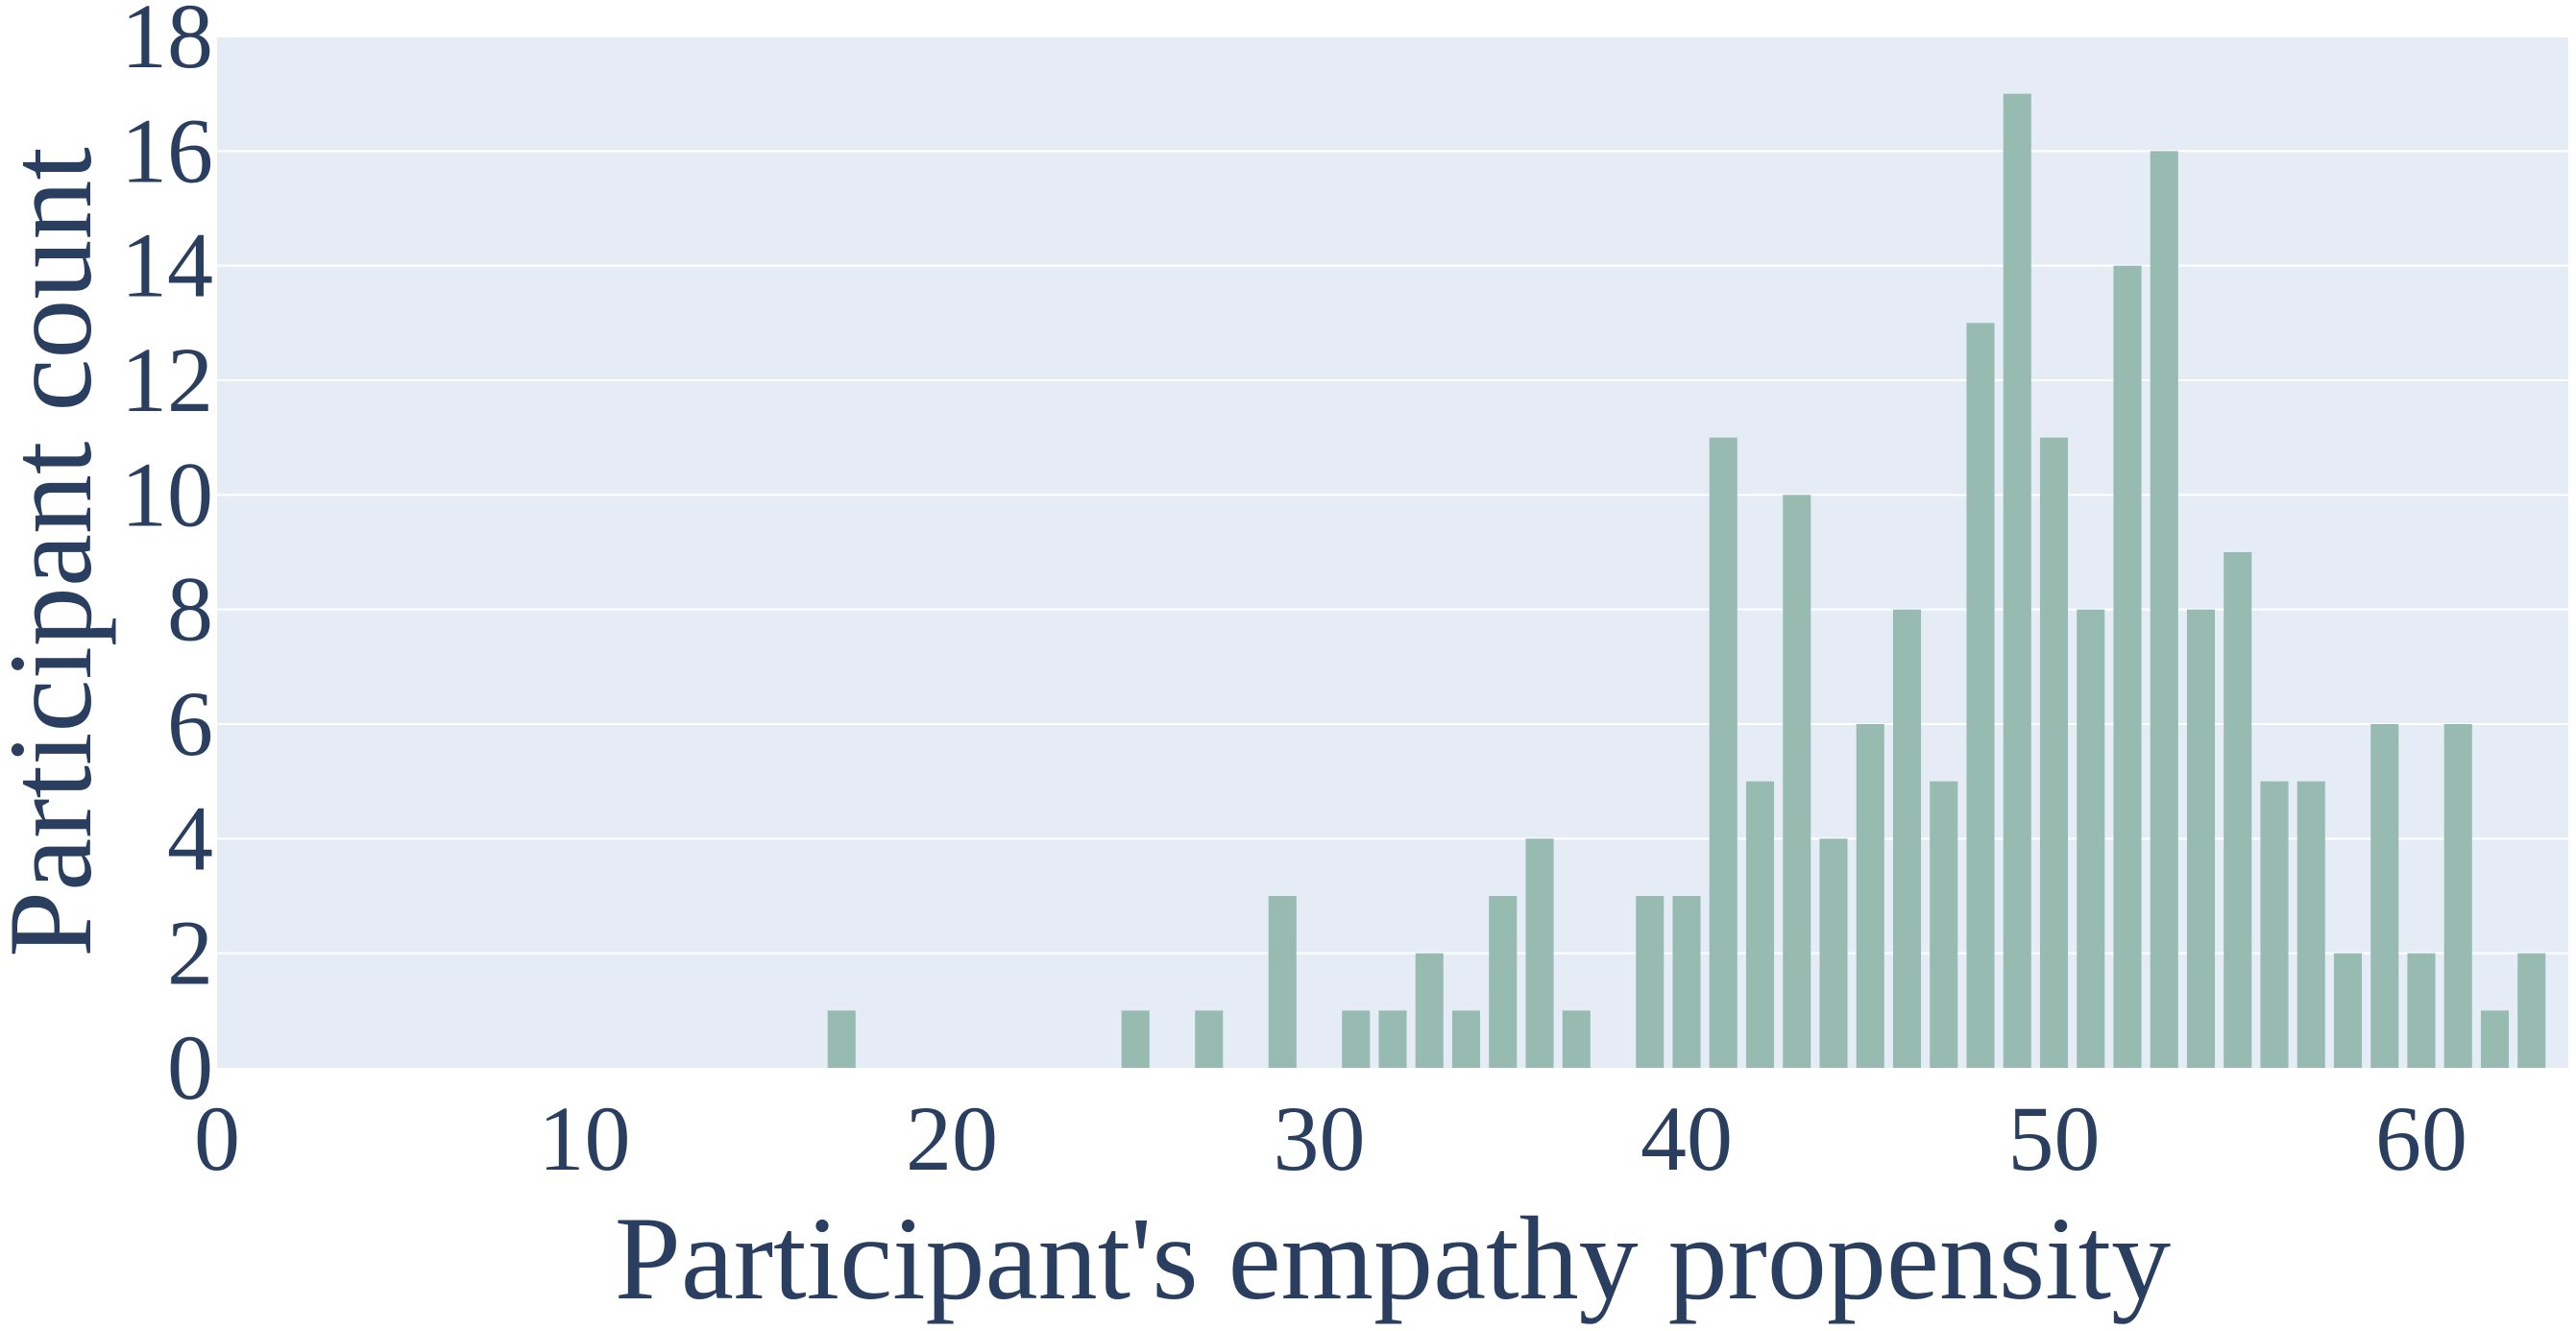  I want to click on x-tick-label: 60, so click(2421, 1139).